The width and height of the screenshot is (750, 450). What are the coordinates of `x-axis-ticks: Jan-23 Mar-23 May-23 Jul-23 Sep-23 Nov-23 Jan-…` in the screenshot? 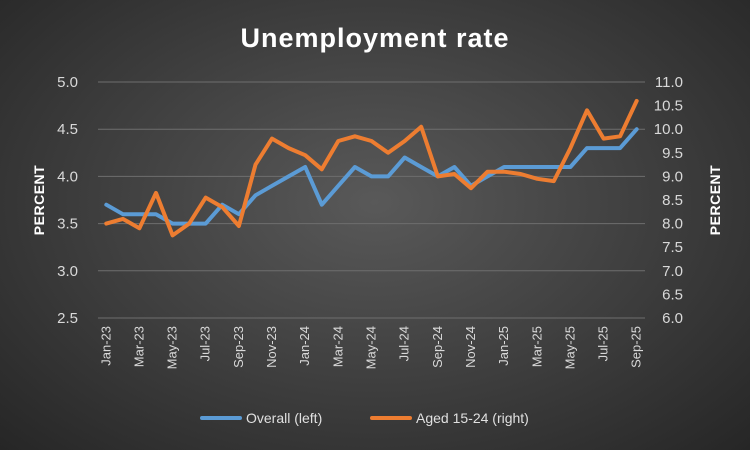 It's located at (370, 347).